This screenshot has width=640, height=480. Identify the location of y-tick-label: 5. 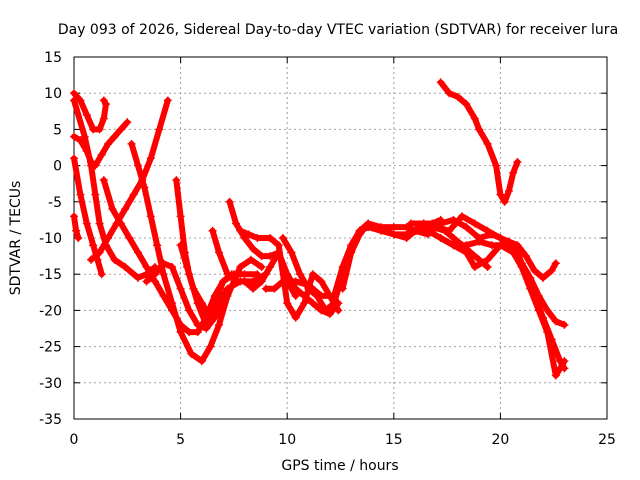
(57, 130).